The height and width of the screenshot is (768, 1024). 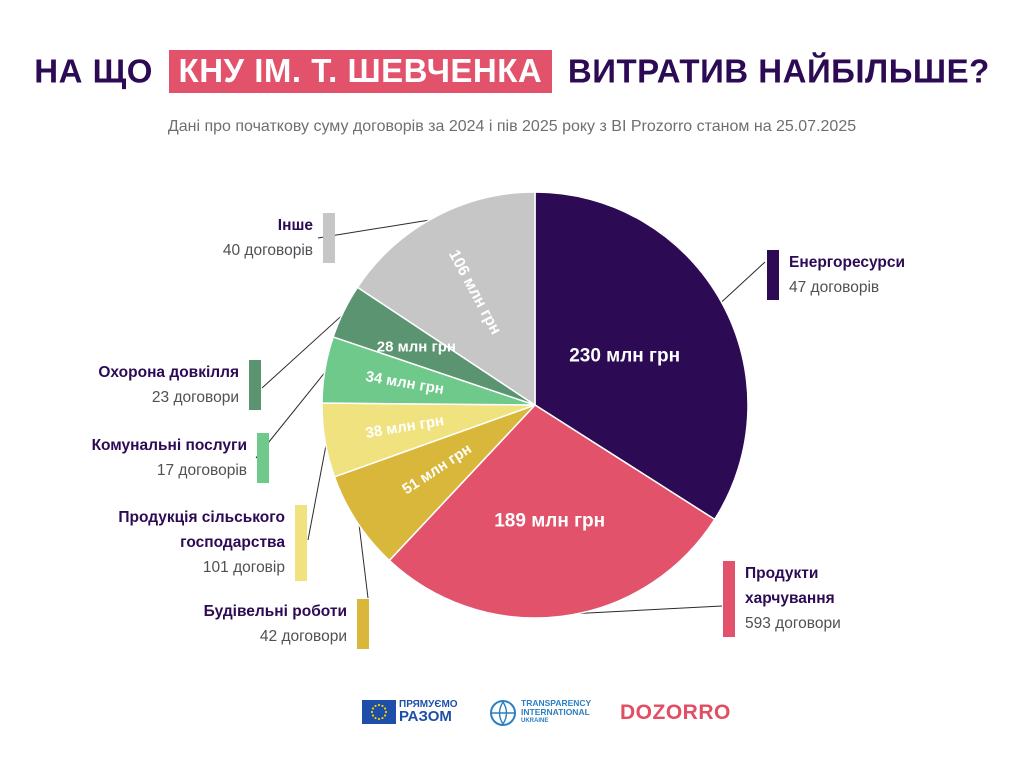 What do you see at coordinates (416, 346) in the screenshot?
I see `slice-label-env: 28 млн грн` at bounding box center [416, 346].